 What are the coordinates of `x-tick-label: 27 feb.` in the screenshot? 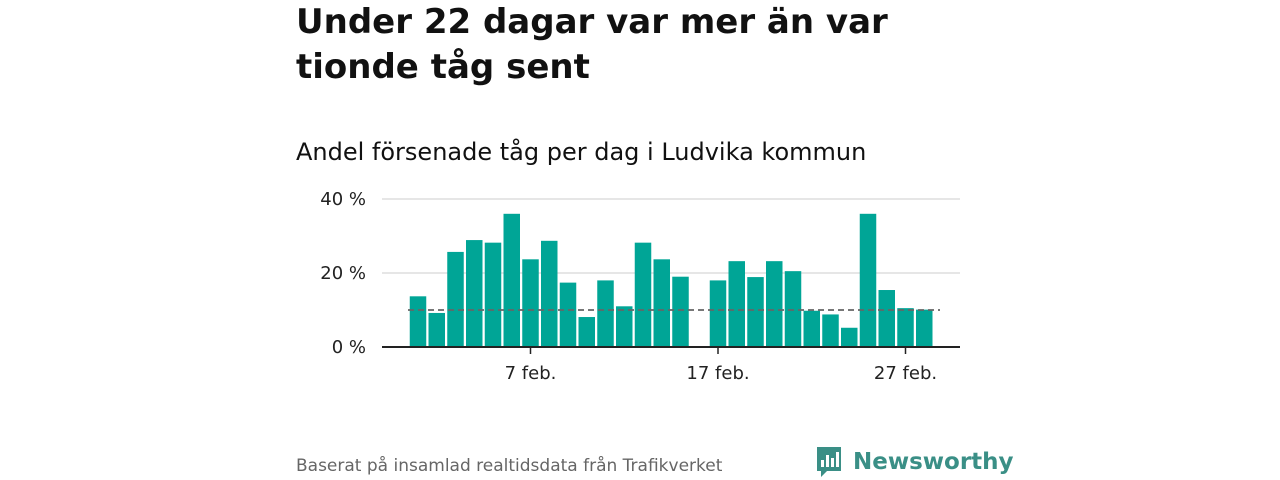 It's located at (905, 373).